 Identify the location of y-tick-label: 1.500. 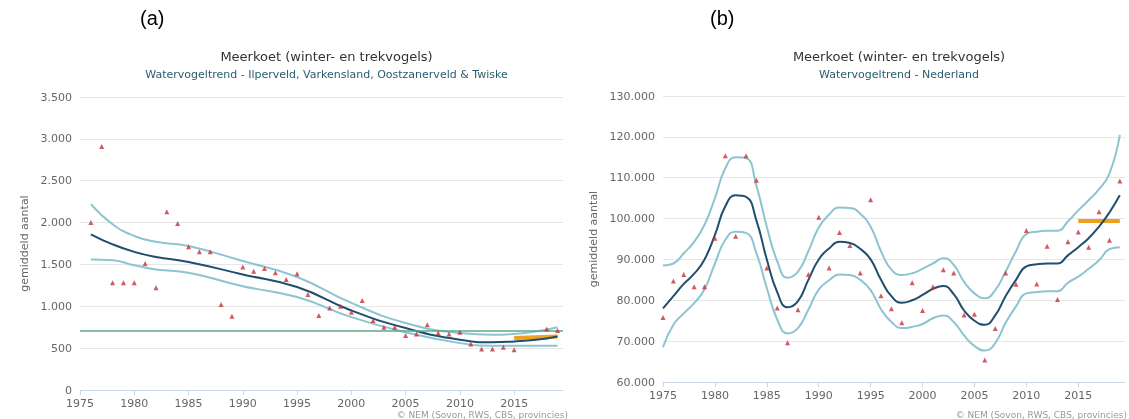
(56, 264).